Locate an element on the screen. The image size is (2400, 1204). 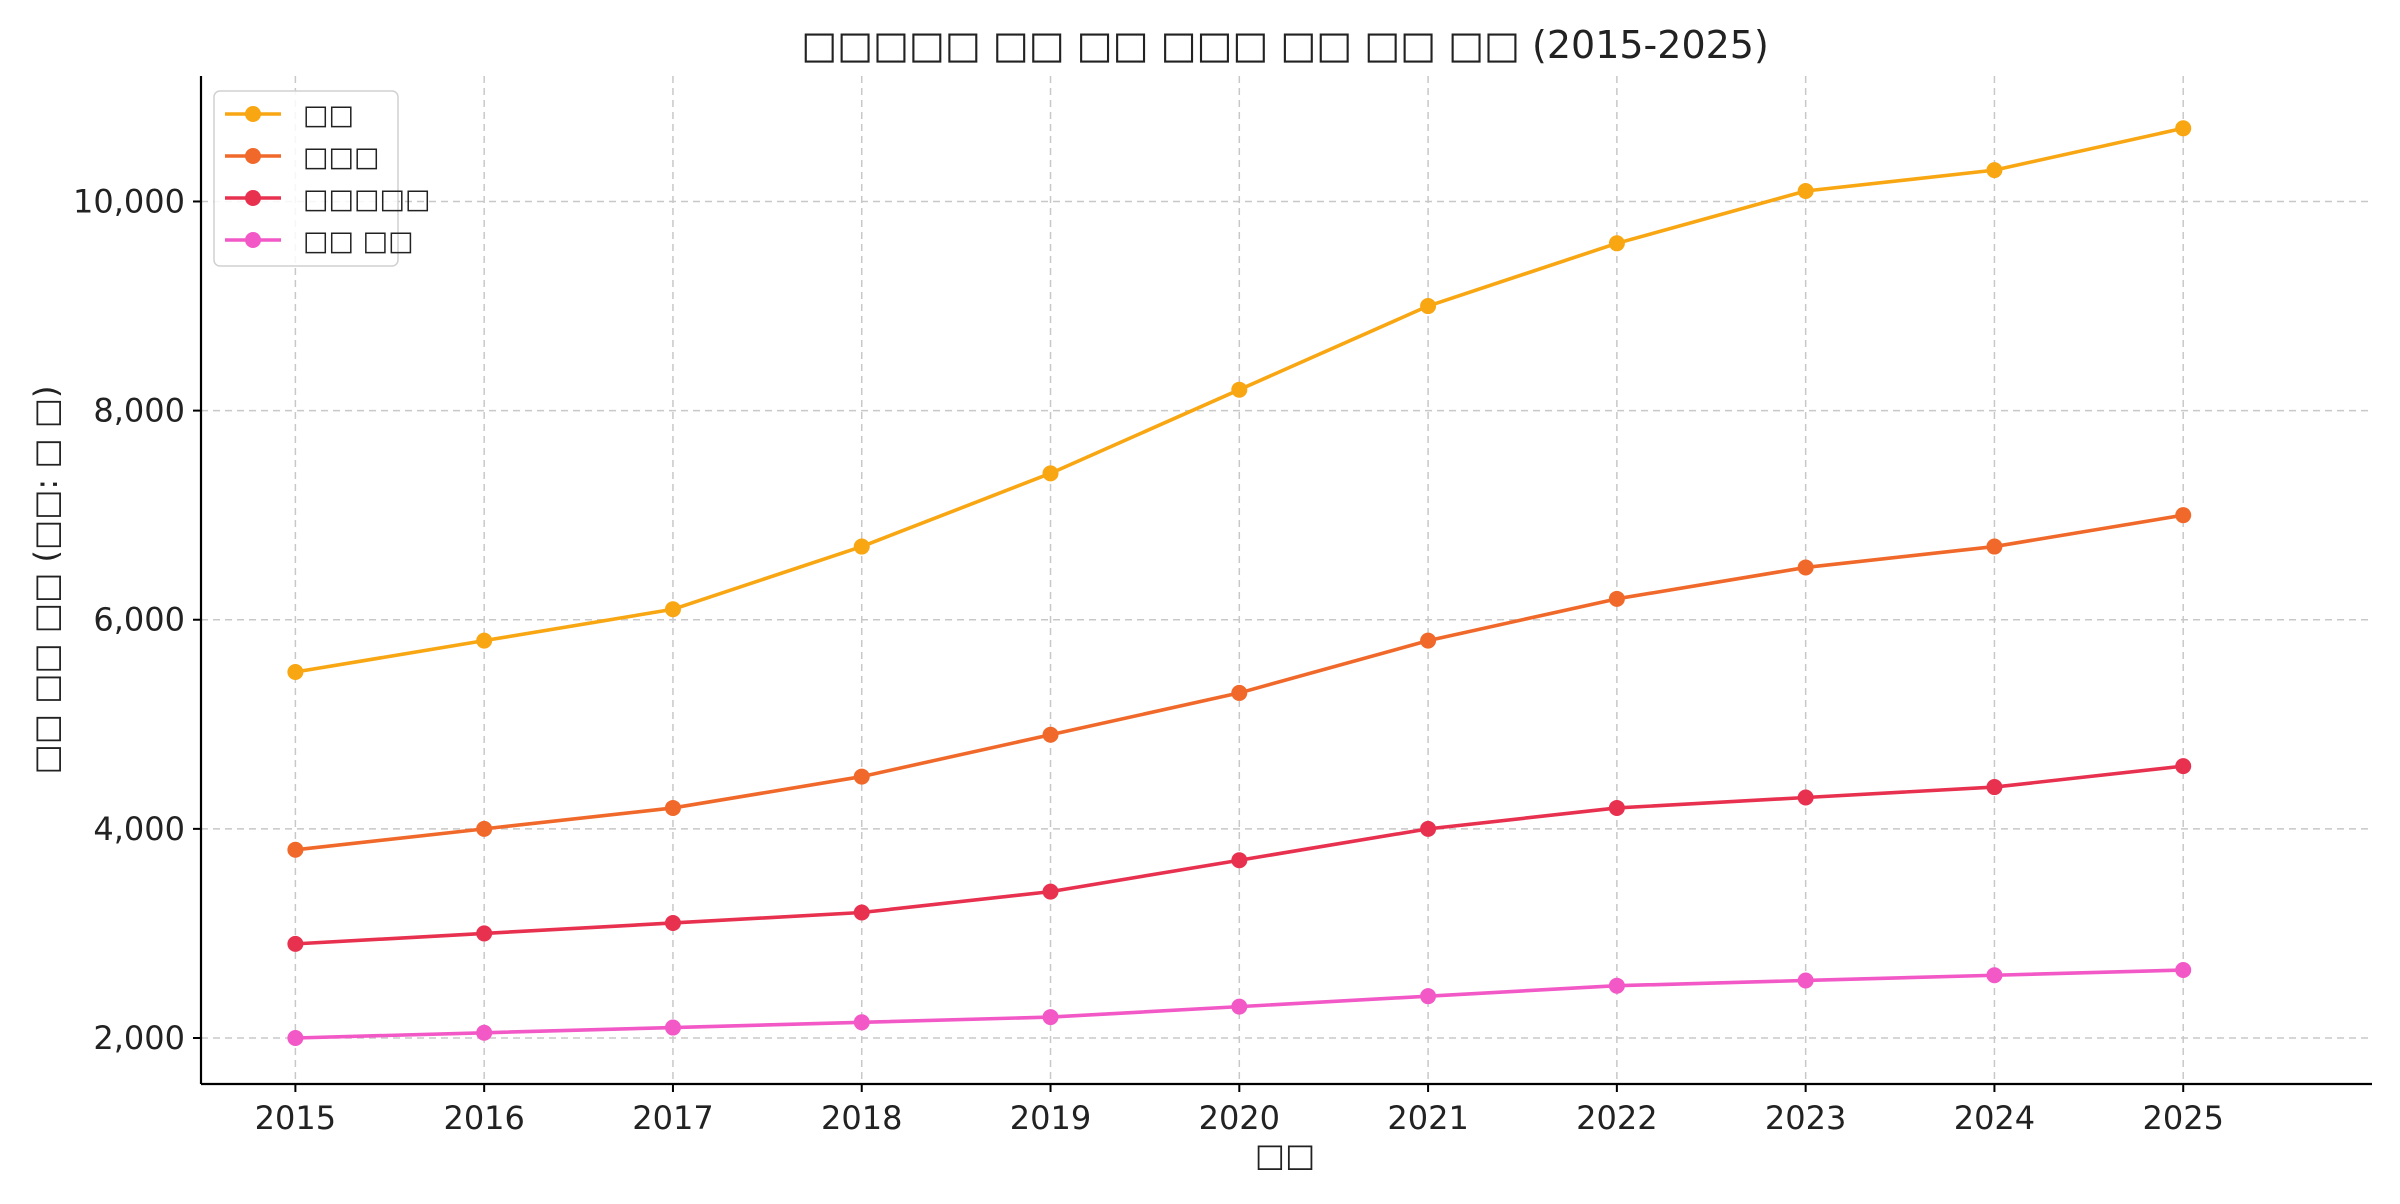
y-axis-title: □□ □□ □□ (□□: □ □) is located at coordinates (46, 580).